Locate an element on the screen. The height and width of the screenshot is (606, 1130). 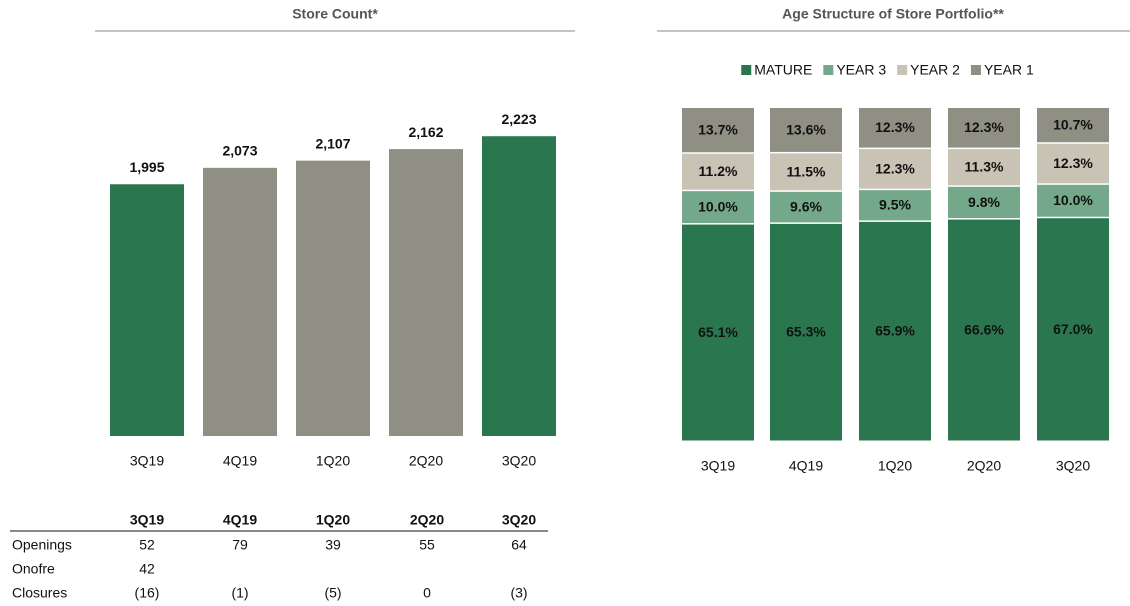
data-label: 9.5% is located at coordinates (895, 205).